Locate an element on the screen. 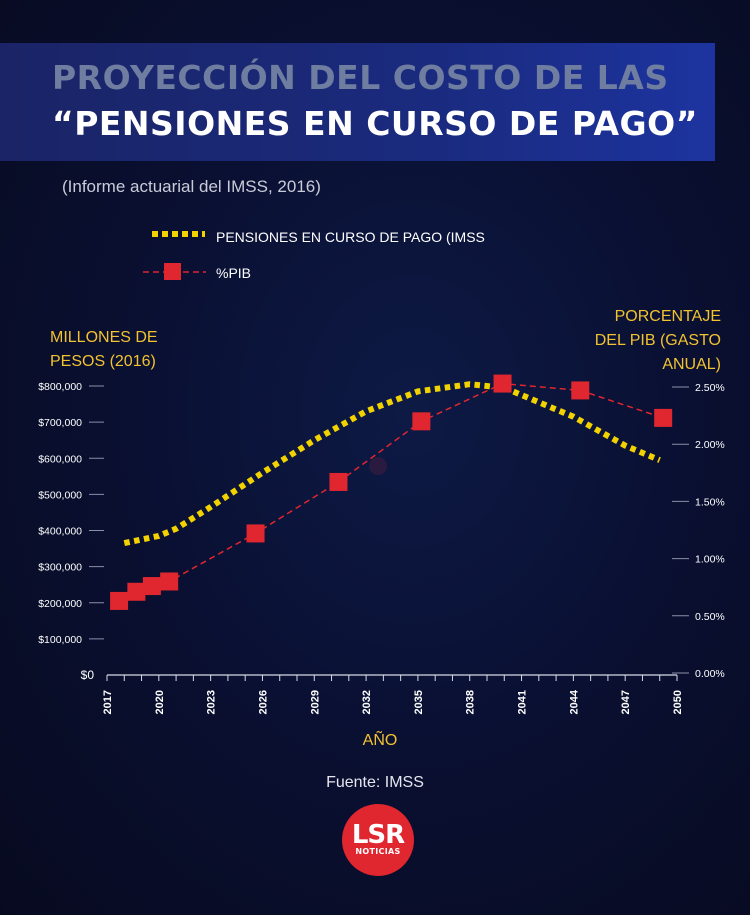 This screenshot has width=750, height=915. y-right-tick-label: 1.00% is located at coordinates (710, 560).